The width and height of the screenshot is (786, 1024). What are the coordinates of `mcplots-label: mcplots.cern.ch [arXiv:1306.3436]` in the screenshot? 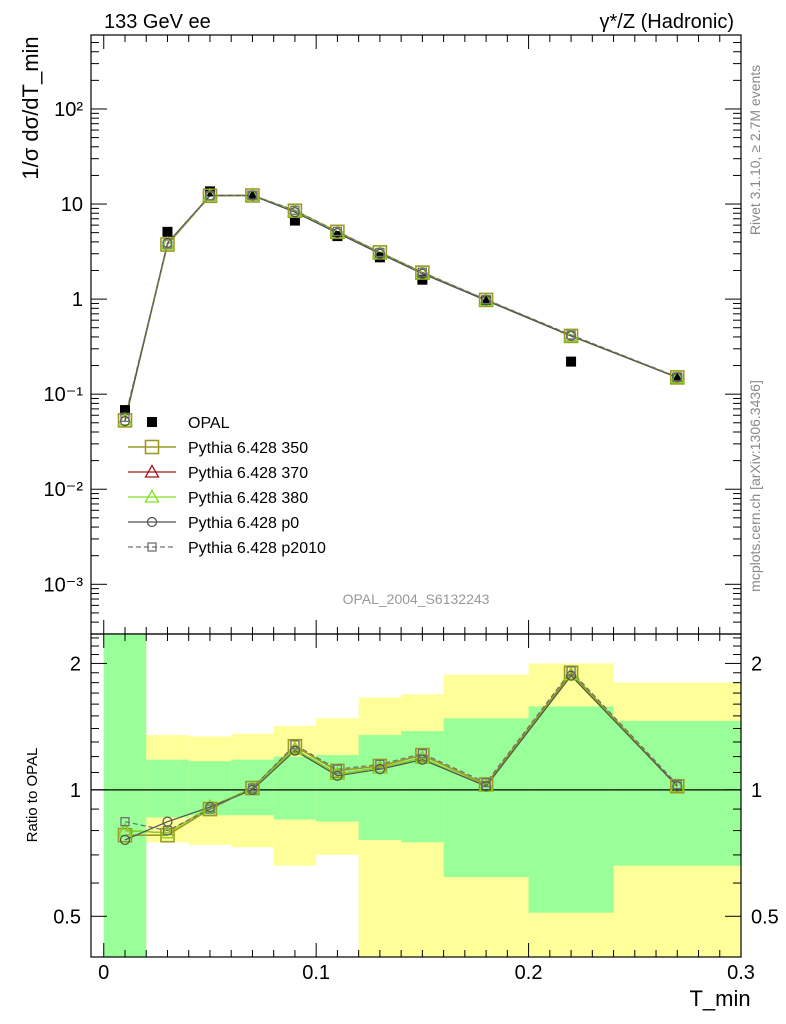 It's located at (755, 486).